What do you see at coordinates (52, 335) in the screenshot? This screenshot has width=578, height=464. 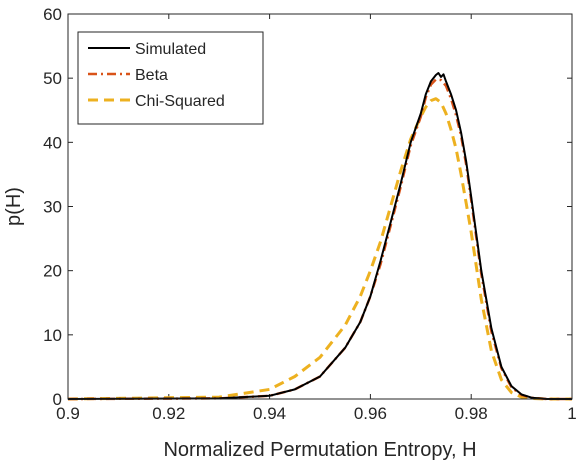 I see `y-tick-label: 10` at bounding box center [52, 335].